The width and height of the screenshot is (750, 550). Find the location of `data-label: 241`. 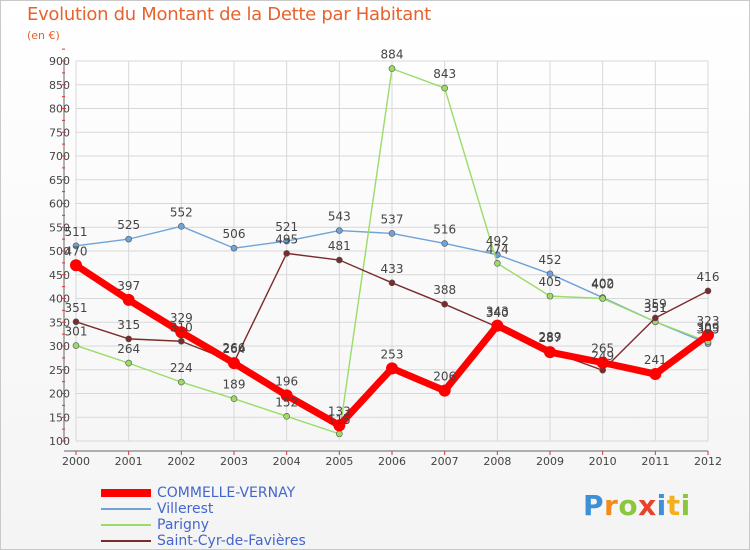

data-label: 241 is located at coordinates (655, 360).